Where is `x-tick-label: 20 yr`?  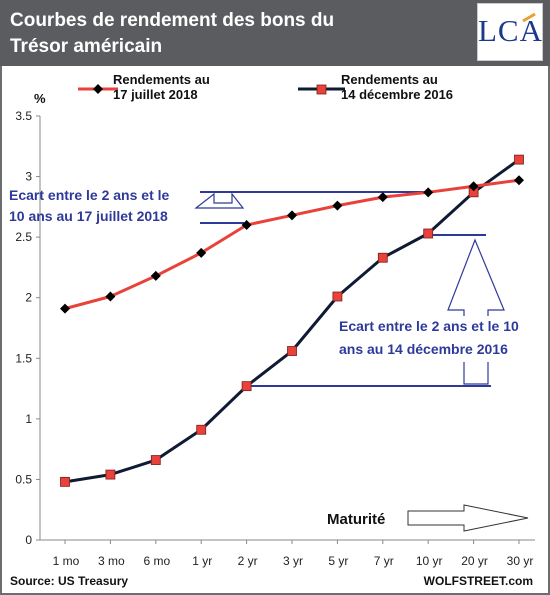
x-tick-label: 20 yr is located at coordinates (474, 561).